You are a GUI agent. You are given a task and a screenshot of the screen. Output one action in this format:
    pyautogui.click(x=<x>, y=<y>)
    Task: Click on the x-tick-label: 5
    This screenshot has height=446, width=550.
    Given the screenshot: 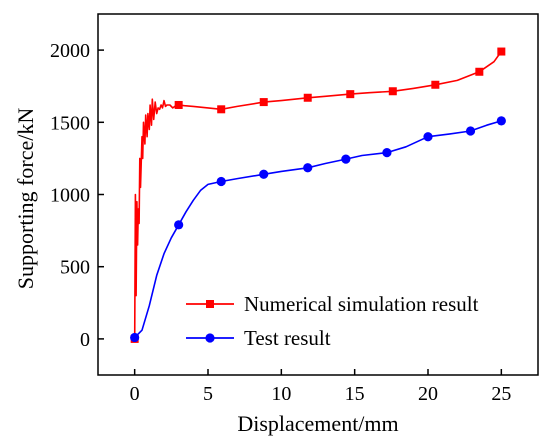 What is the action you would take?
    pyautogui.click(x=208, y=394)
    